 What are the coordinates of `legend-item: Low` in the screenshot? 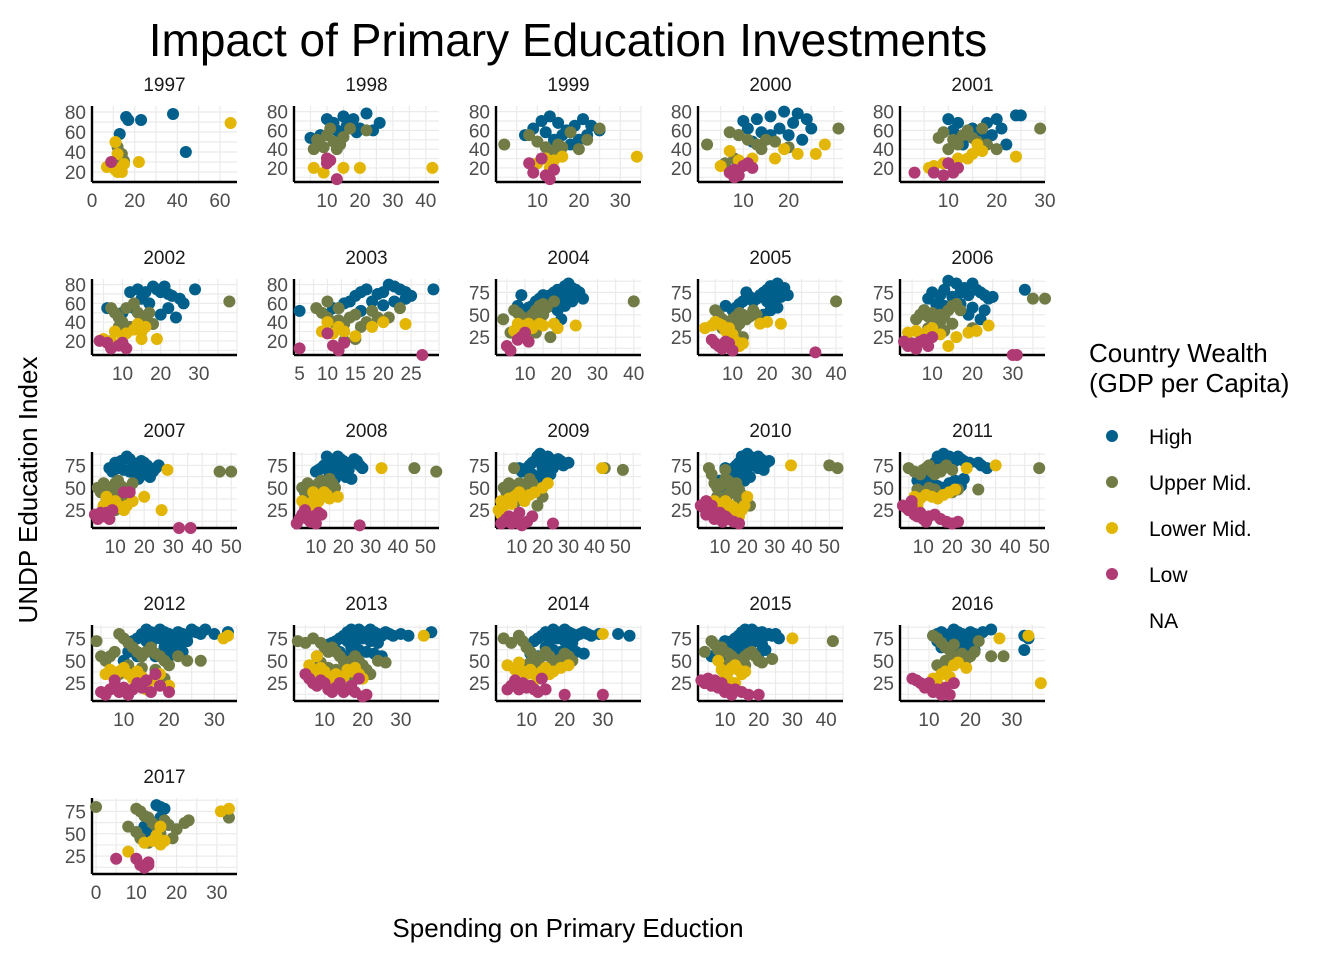 It's located at (1147, 575).